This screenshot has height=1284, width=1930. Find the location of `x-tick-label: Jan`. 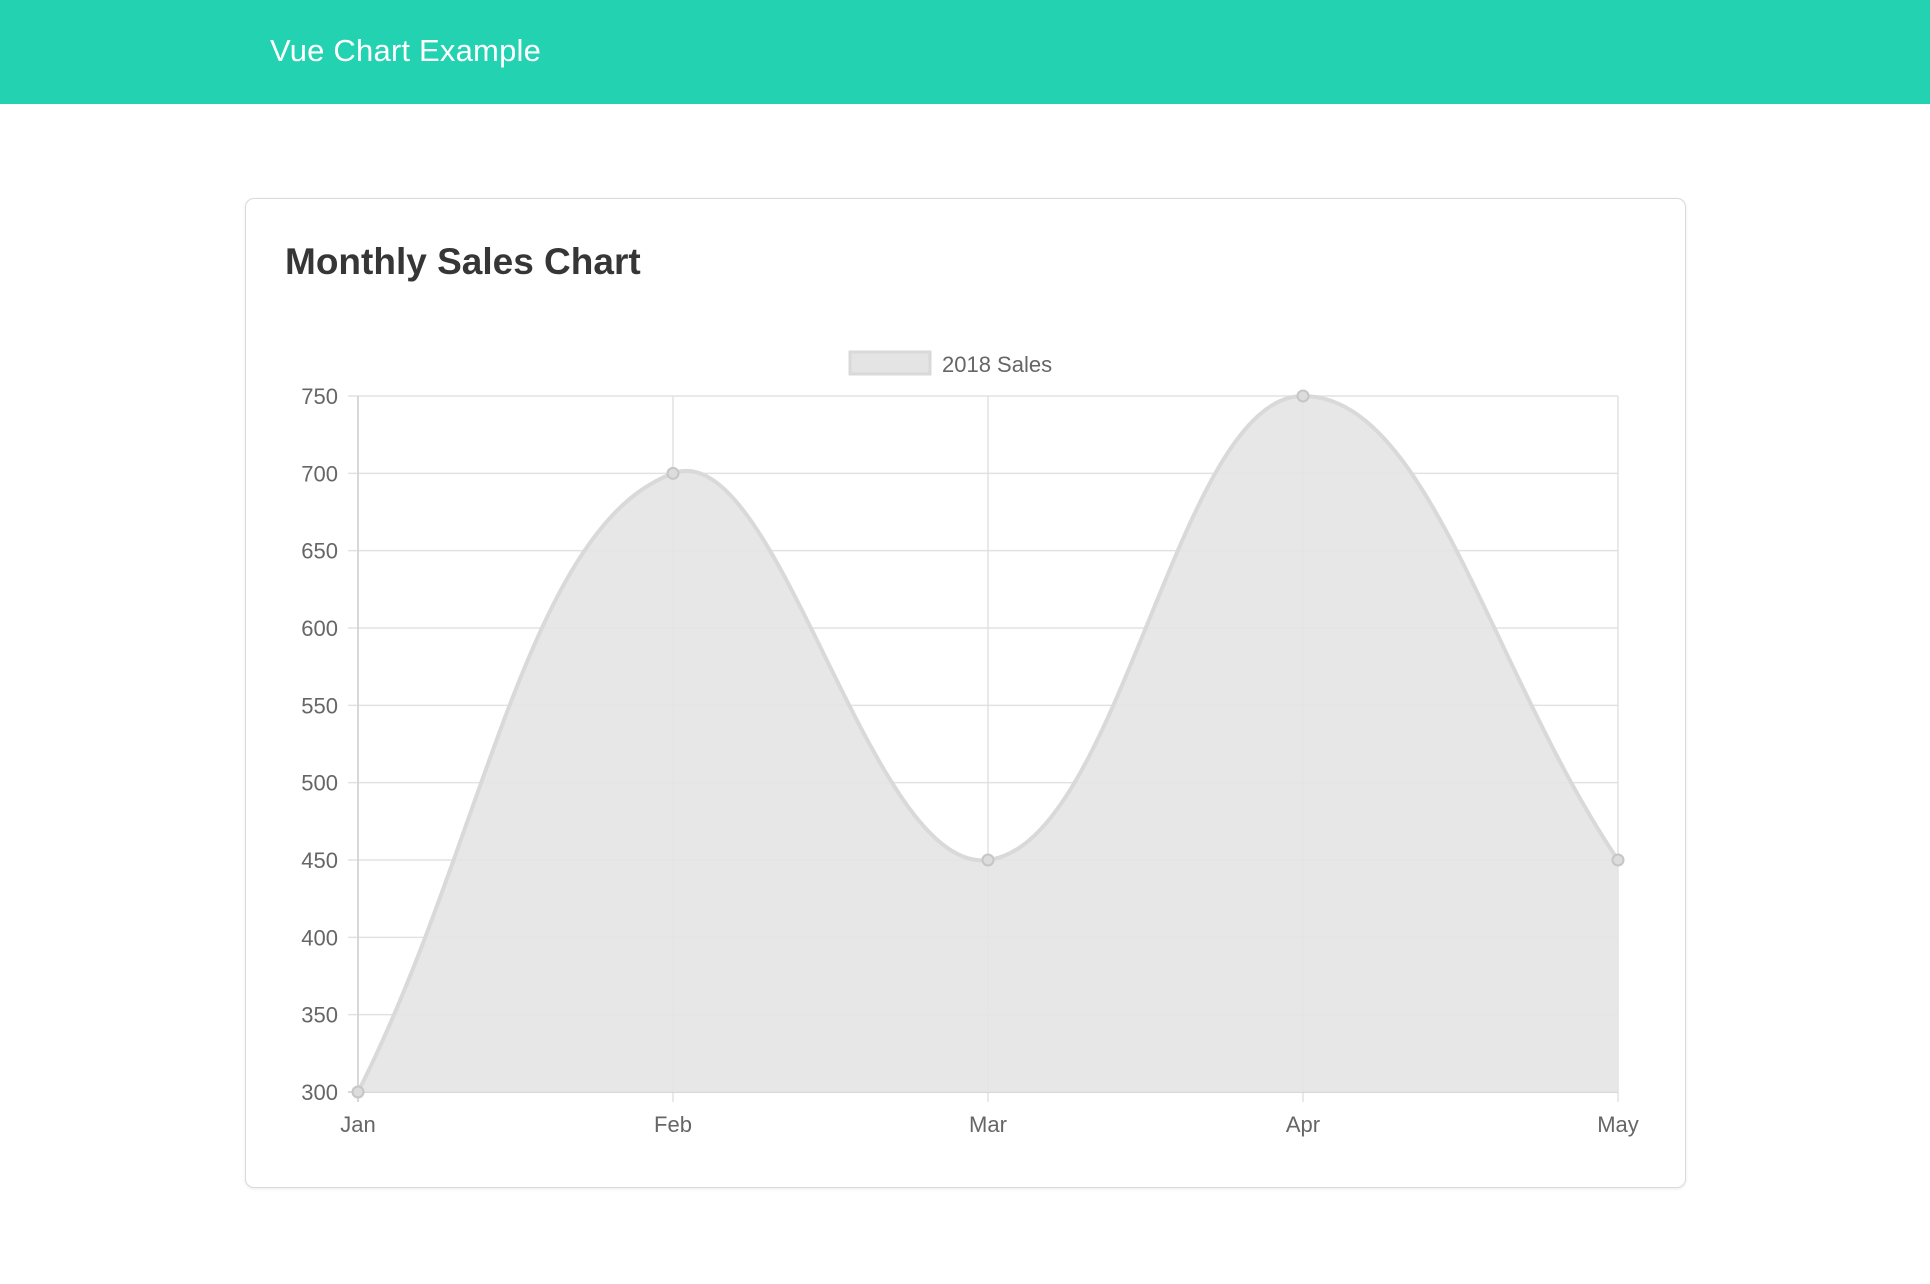

x-tick-label: Jan is located at coordinates (357, 1124).